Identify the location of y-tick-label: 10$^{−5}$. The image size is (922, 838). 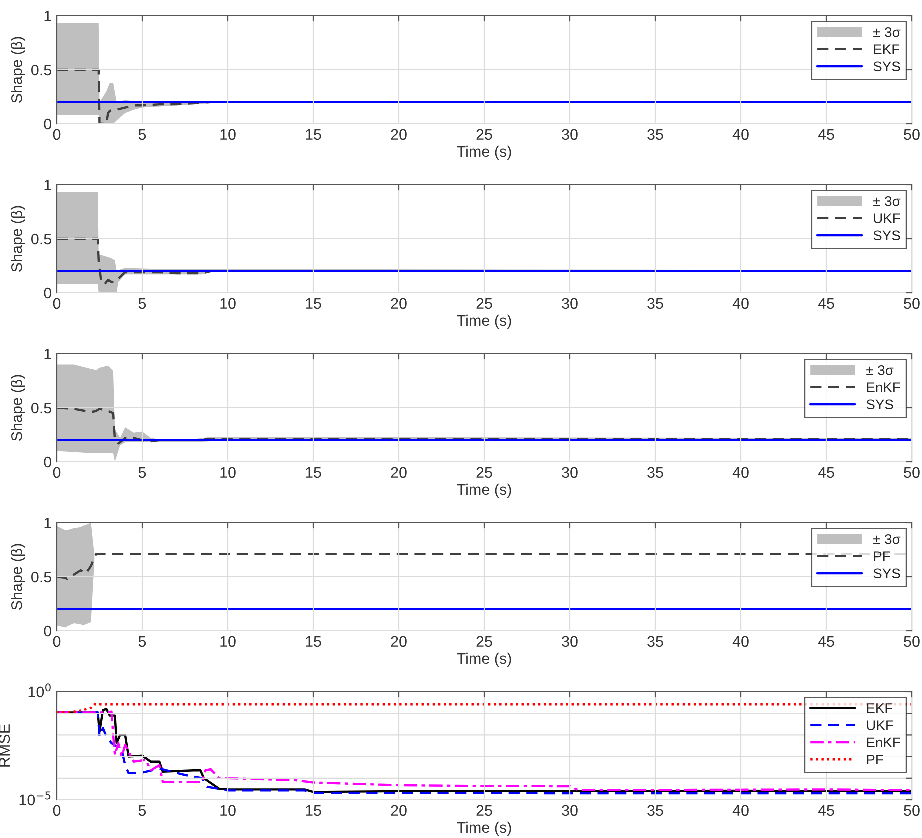
(35, 799).